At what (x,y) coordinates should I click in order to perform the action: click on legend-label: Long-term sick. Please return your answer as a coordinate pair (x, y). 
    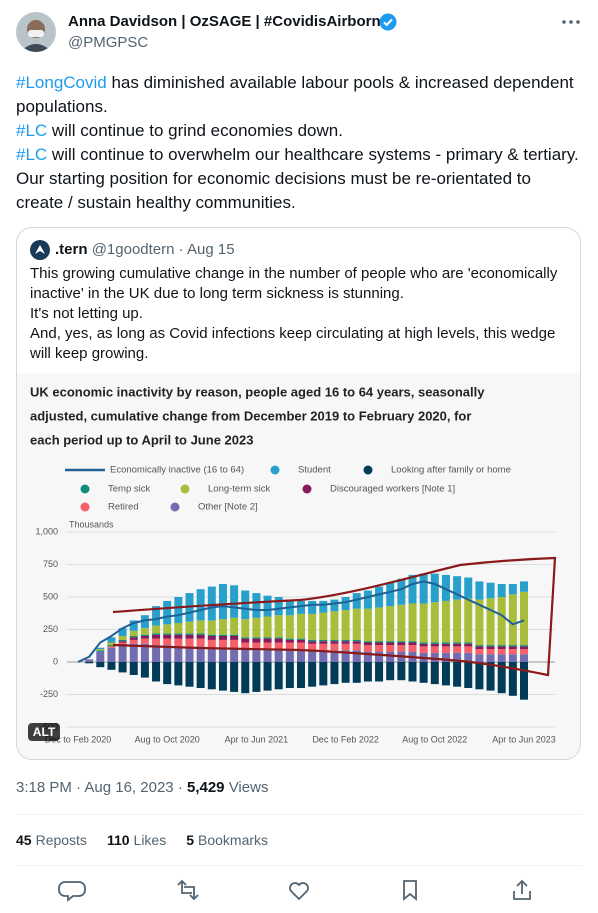
    Looking at the image, I should click on (239, 489).